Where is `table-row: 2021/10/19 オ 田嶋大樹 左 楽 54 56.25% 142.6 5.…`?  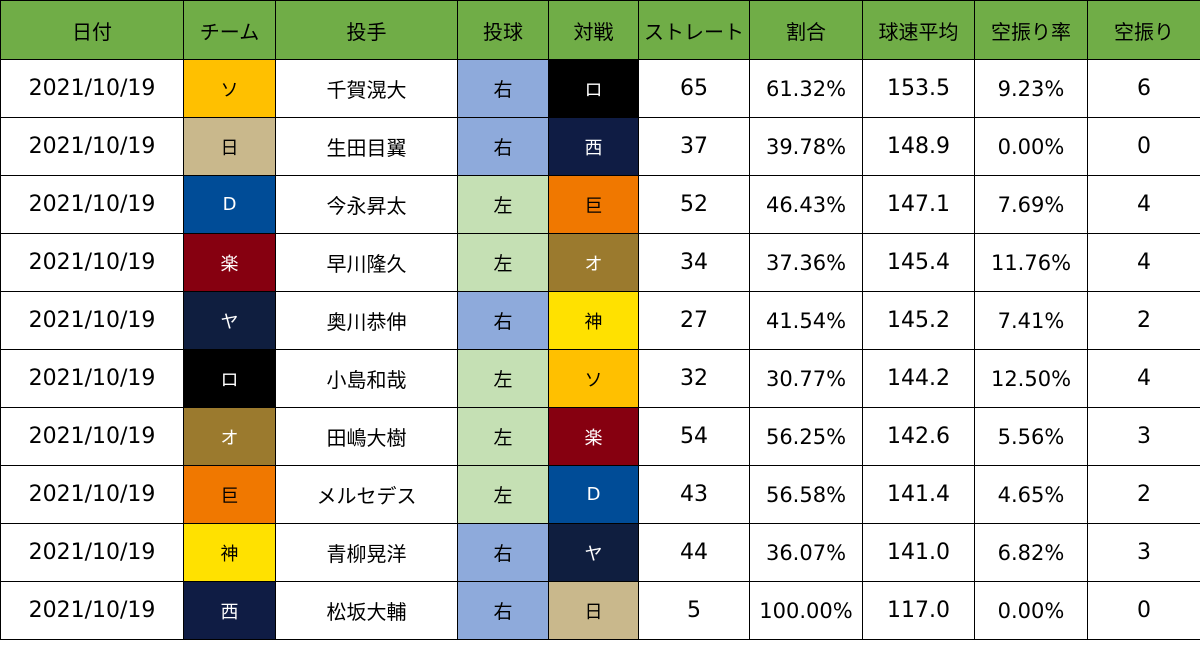
table-row: 2021/10/19 オ 田嶋大樹 左 楽 54 56.25% 142.6 5.… is located at coordinates (600, 436).